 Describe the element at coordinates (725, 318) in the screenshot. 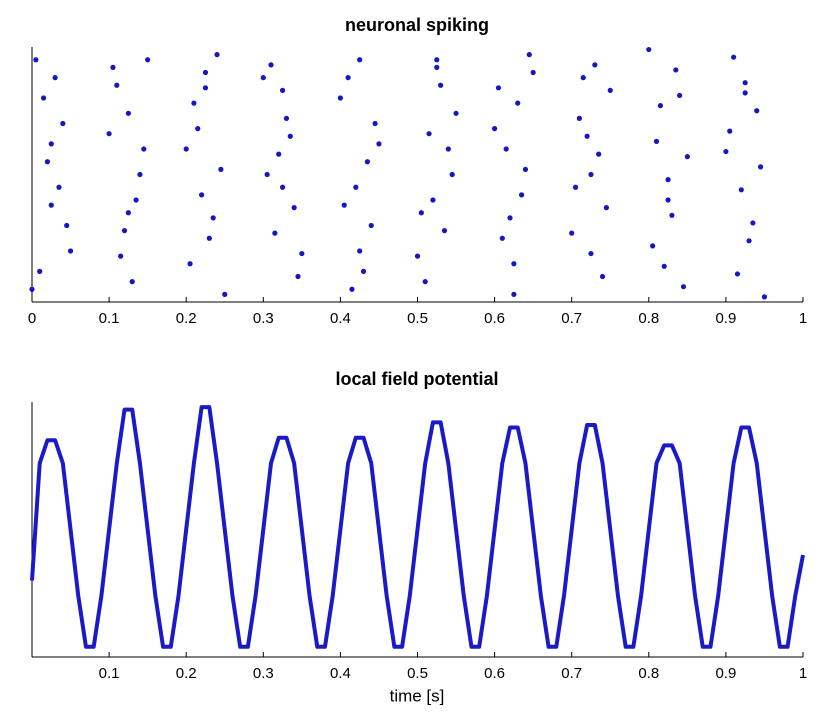

I see `x-tick-label: 0.9` at that location.